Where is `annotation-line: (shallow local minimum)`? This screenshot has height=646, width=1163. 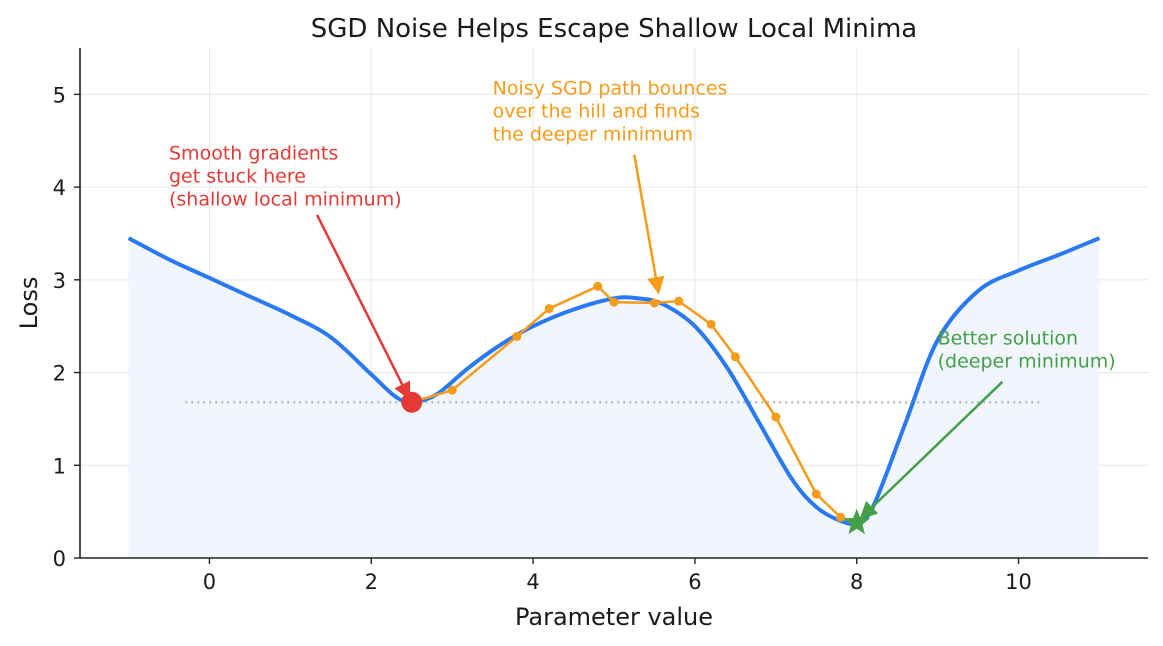
annotation-line: (shallow local minimum) is located at coordinates (285, 199).